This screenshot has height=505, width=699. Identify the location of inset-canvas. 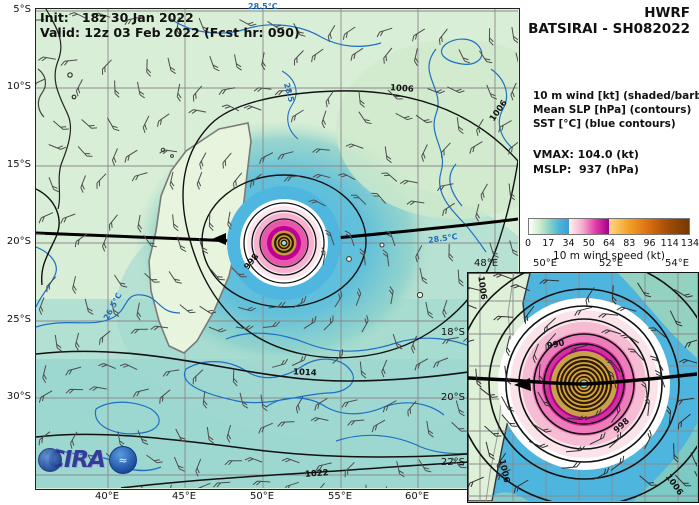
(582, 387).